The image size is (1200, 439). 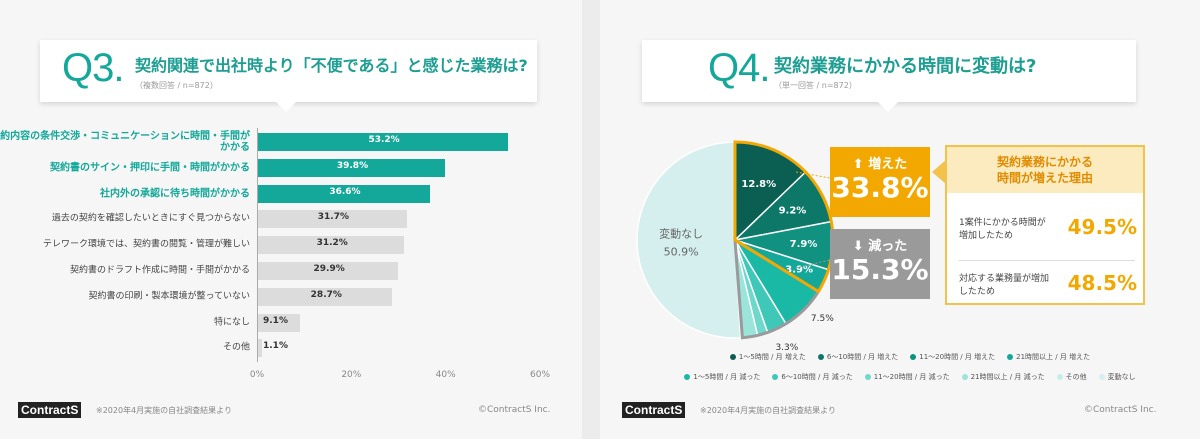 I want to click on bar-row: 過去の契約を確認したいときにすぐ見つからない 31.7%, so click(x=291, y=219).